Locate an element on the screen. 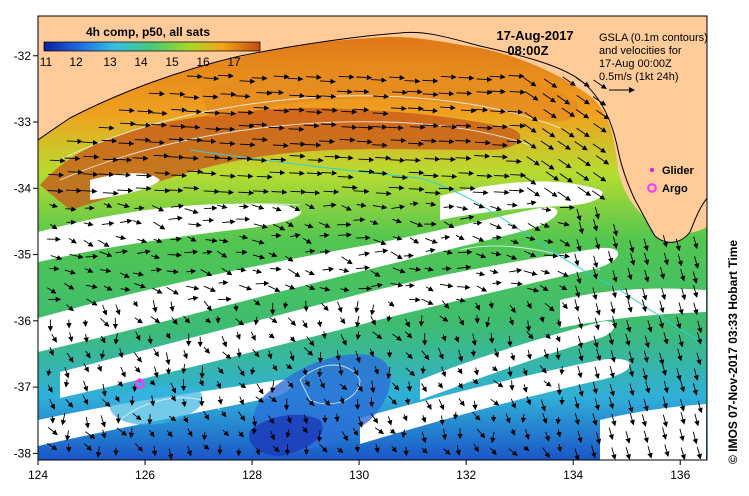 The height and width of the screenshot is (496, 749). colorbar-tick-label: 13 is located at coordinates (110, 62).